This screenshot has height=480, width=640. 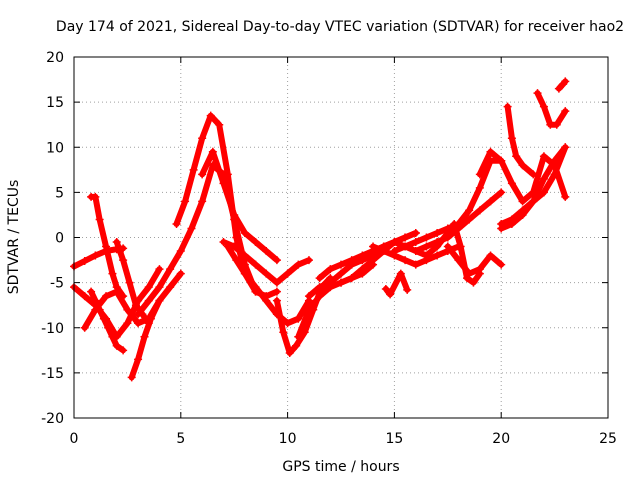 I want to click on x-axis-label: GPS time / hours, so click(x=340, y=467).